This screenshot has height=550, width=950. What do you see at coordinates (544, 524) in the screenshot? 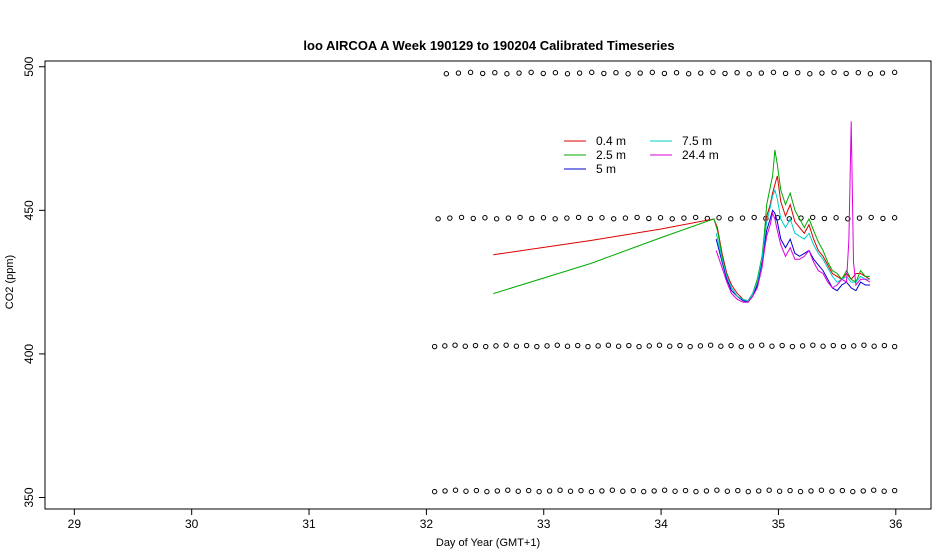
I see `x-tick-label: 33` at bounding box center [544, 524].